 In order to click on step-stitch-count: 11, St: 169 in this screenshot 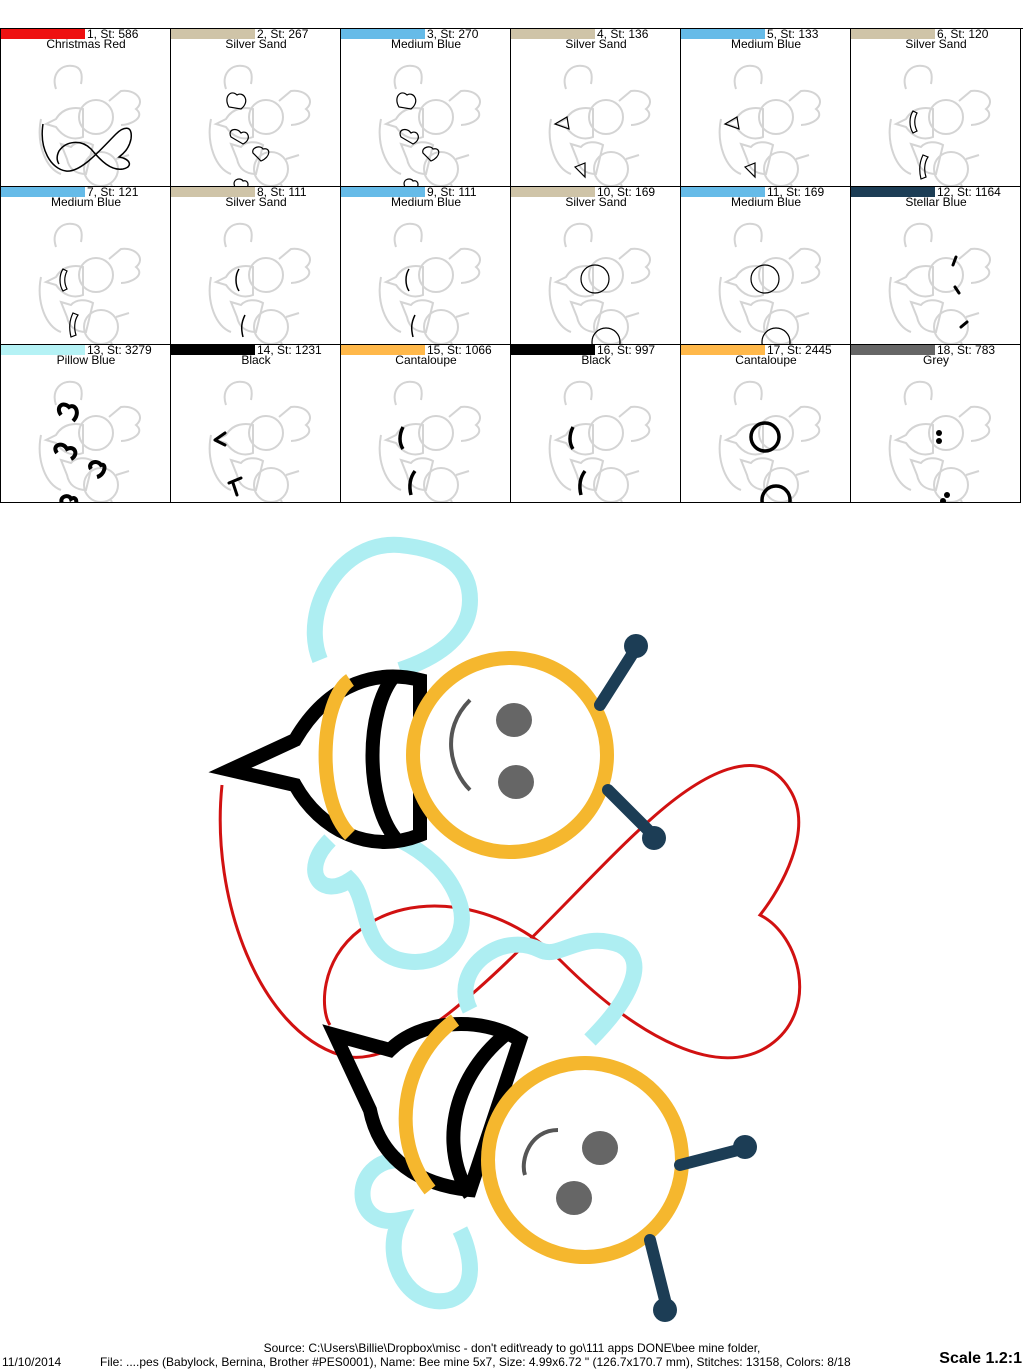, I will do `click(796, 193)`.